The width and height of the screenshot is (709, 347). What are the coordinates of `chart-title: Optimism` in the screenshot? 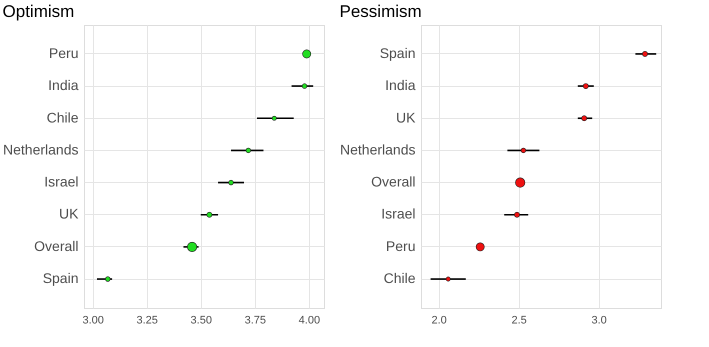 It's located at (38, 11).